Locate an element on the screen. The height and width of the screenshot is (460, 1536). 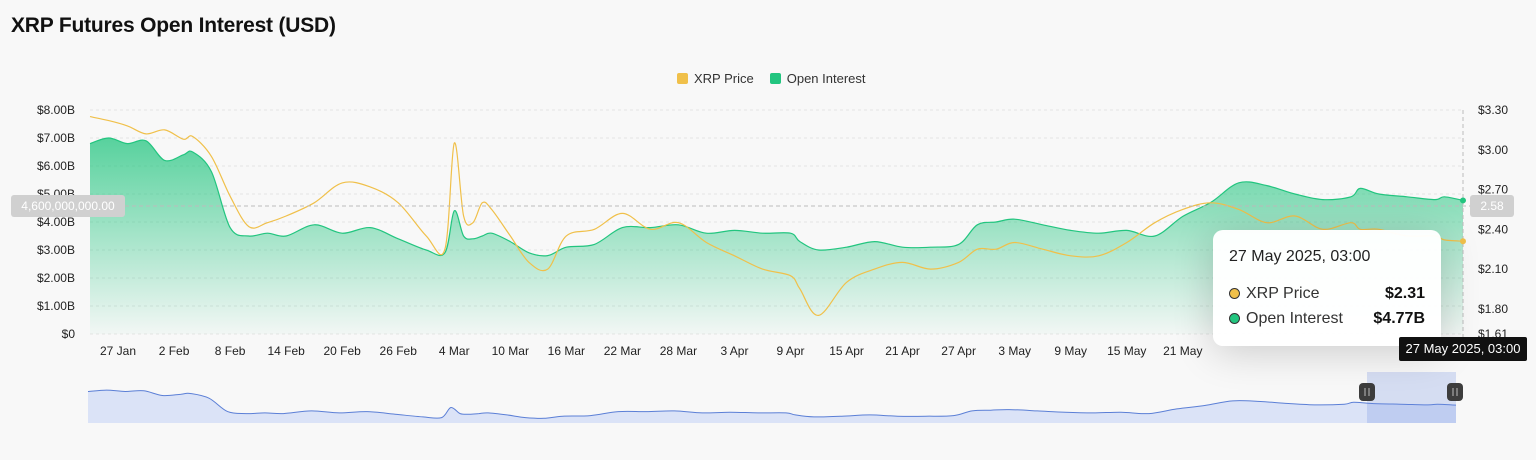
y-right-tick-label: $2.40 is located at coordinates (1493, 229).